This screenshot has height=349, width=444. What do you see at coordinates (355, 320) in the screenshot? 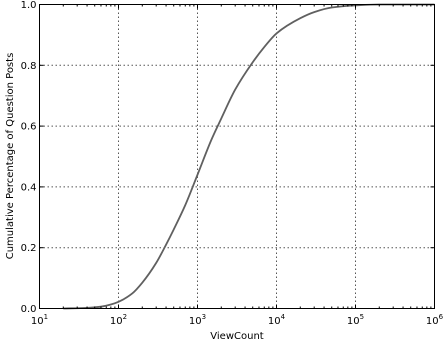
I see `x-tick-label: 10⁵` at bounding box center [355, 320].